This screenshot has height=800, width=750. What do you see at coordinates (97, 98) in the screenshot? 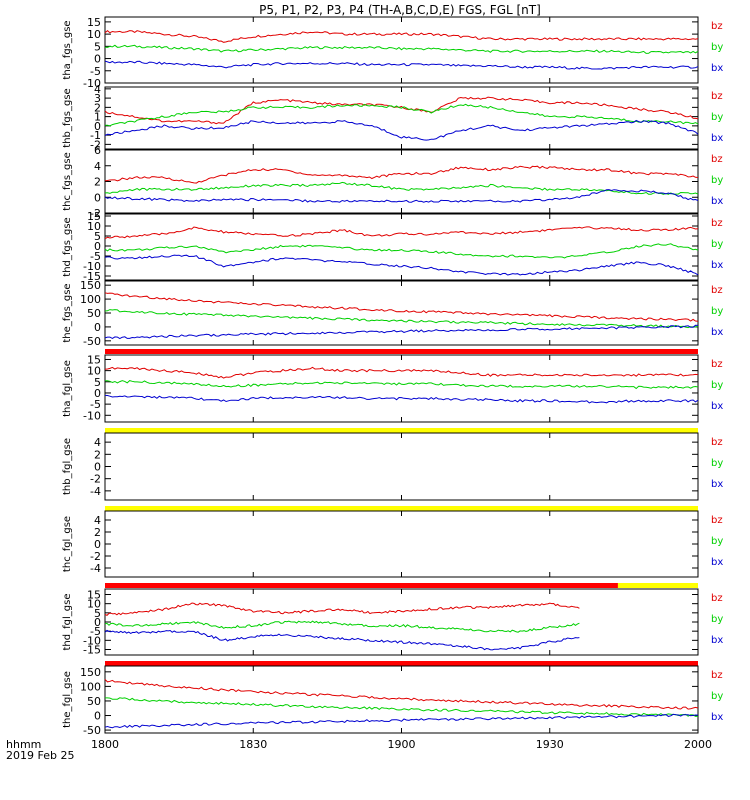
I see `y-tick-label: 3` at bounding box center [97, 98].